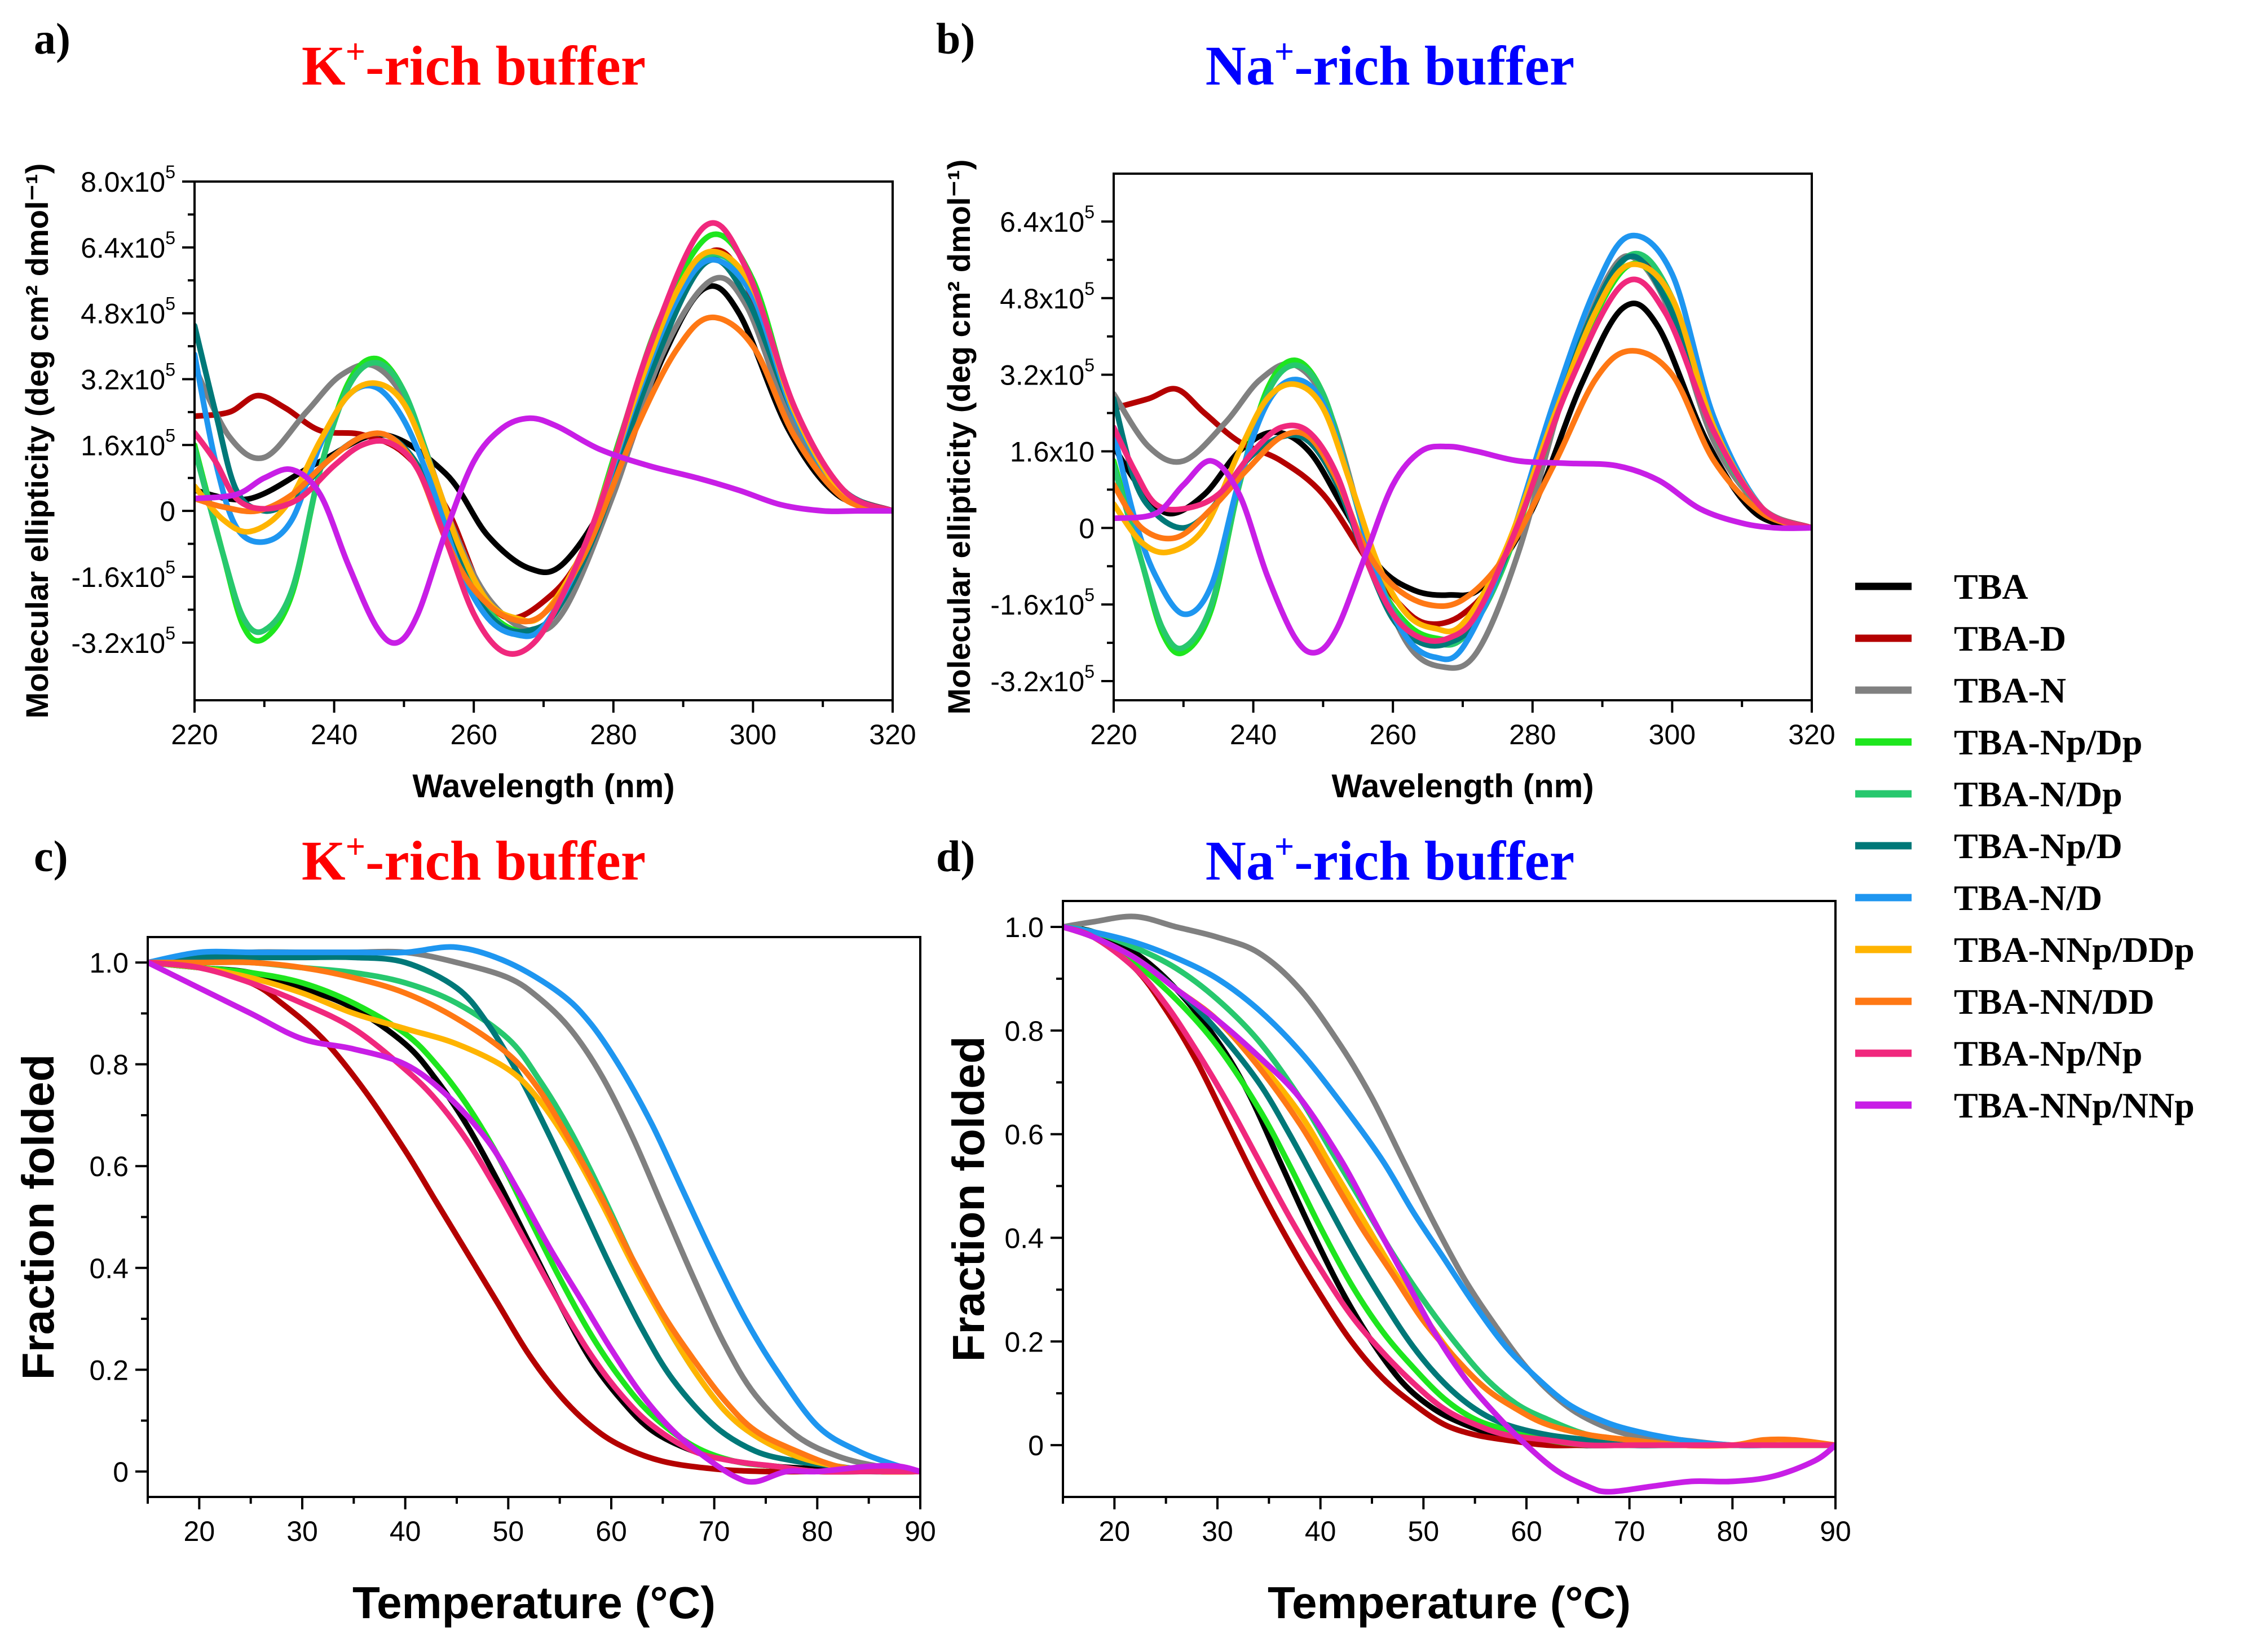  I want to click on legend-label: TBA-D, so click(2010, 639).